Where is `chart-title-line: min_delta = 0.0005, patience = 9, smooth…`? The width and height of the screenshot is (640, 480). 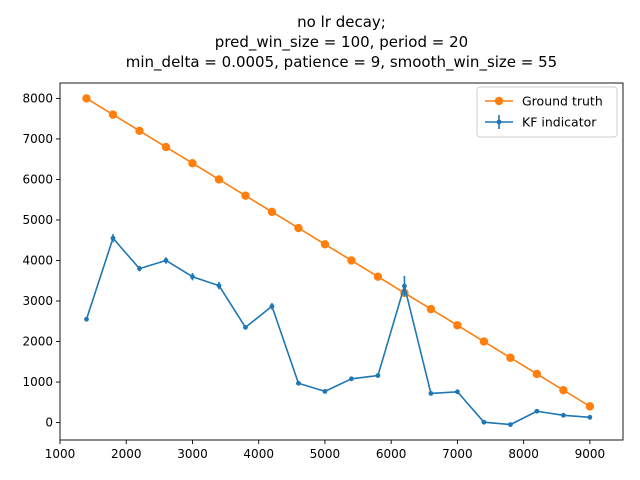 chart-title-line: min_delta = 0.0005, patience = 9, smooth… is located at coordinates (341, 62).